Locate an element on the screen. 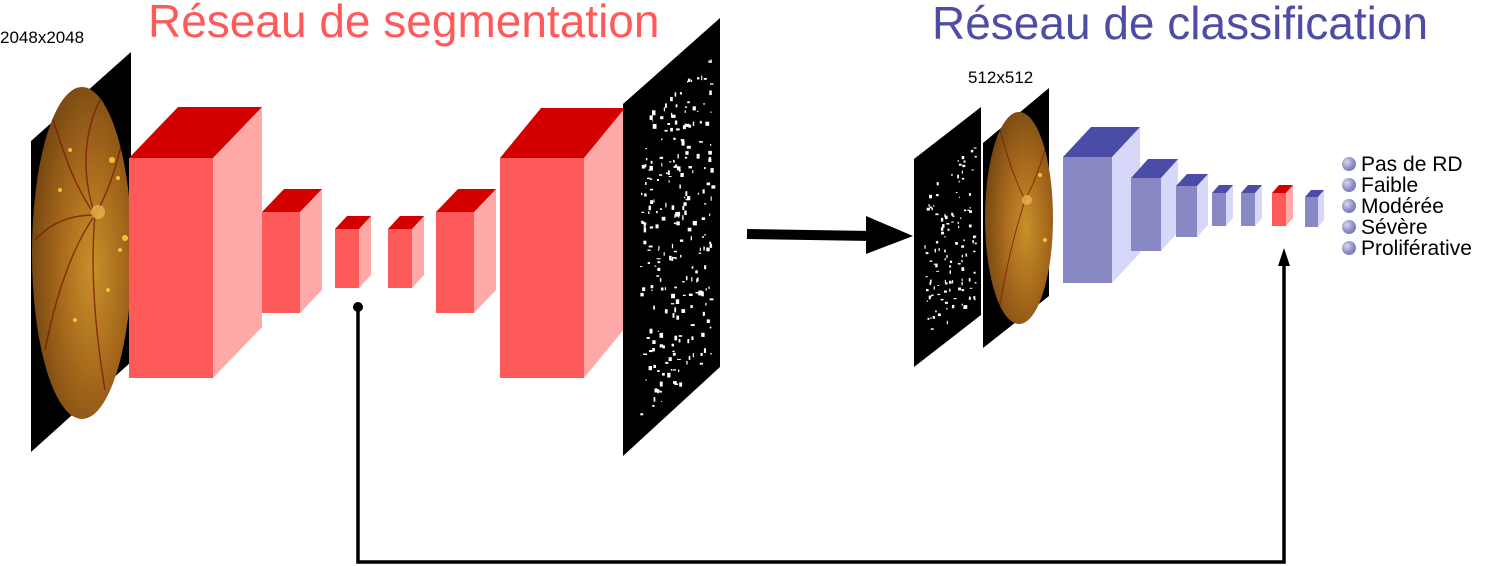 The width and height of the screenshot is (1494, 566). classification-input-mask is located at coordinates (947, 237).